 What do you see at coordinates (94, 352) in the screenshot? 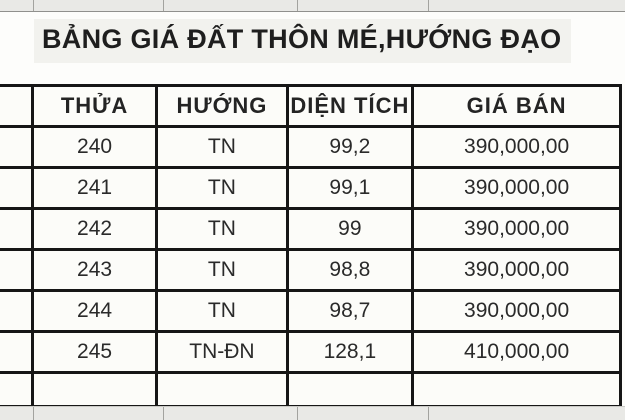
I see `cell-thua: 245` at bounding box center [94, 352].